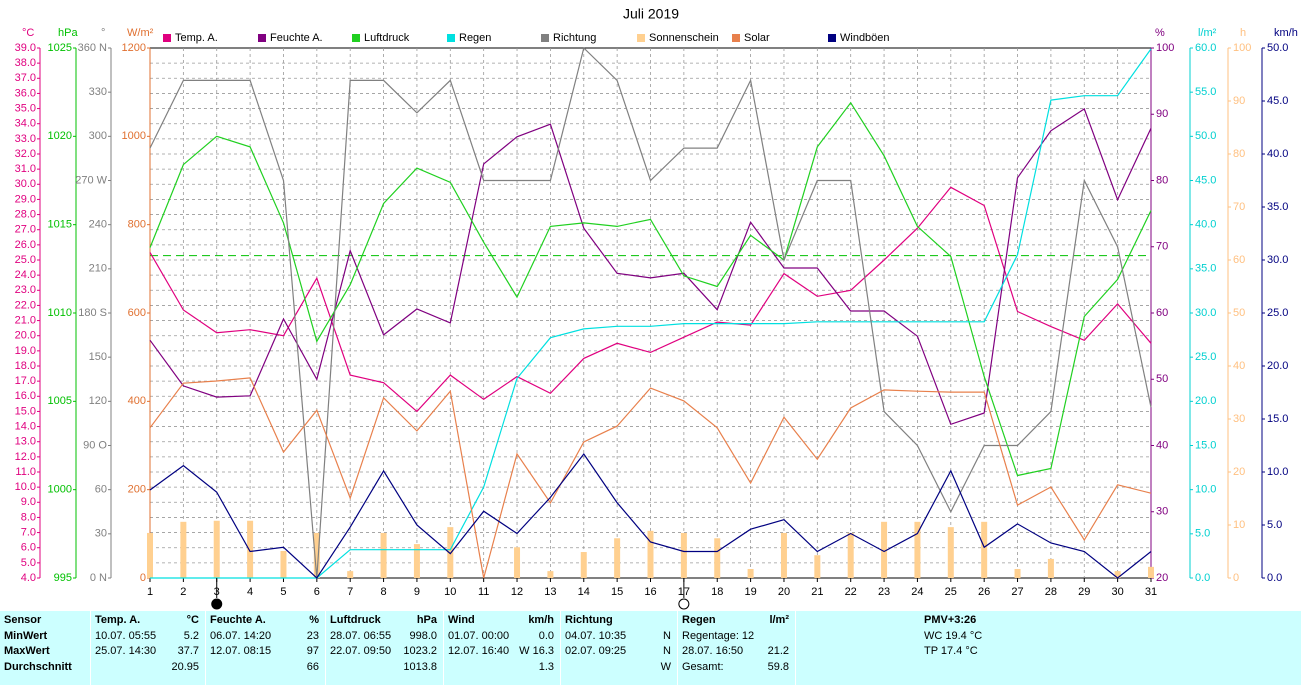 The image size is (1301, 685). Describe the element at coordinates (25, 366) in the screenshot. I see `y-tick-label: 18.0` at that location.